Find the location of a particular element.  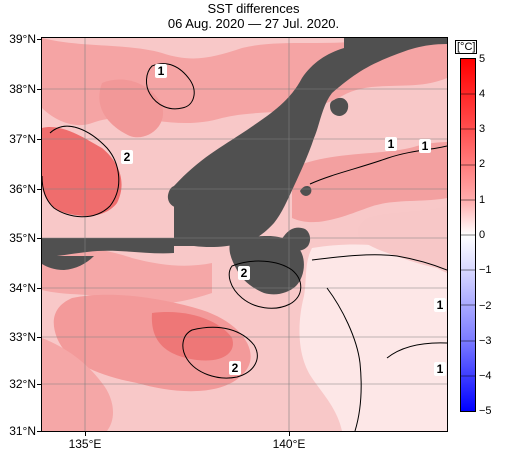

contour-label-1-north: 1 is located at coordinates (161, 71).